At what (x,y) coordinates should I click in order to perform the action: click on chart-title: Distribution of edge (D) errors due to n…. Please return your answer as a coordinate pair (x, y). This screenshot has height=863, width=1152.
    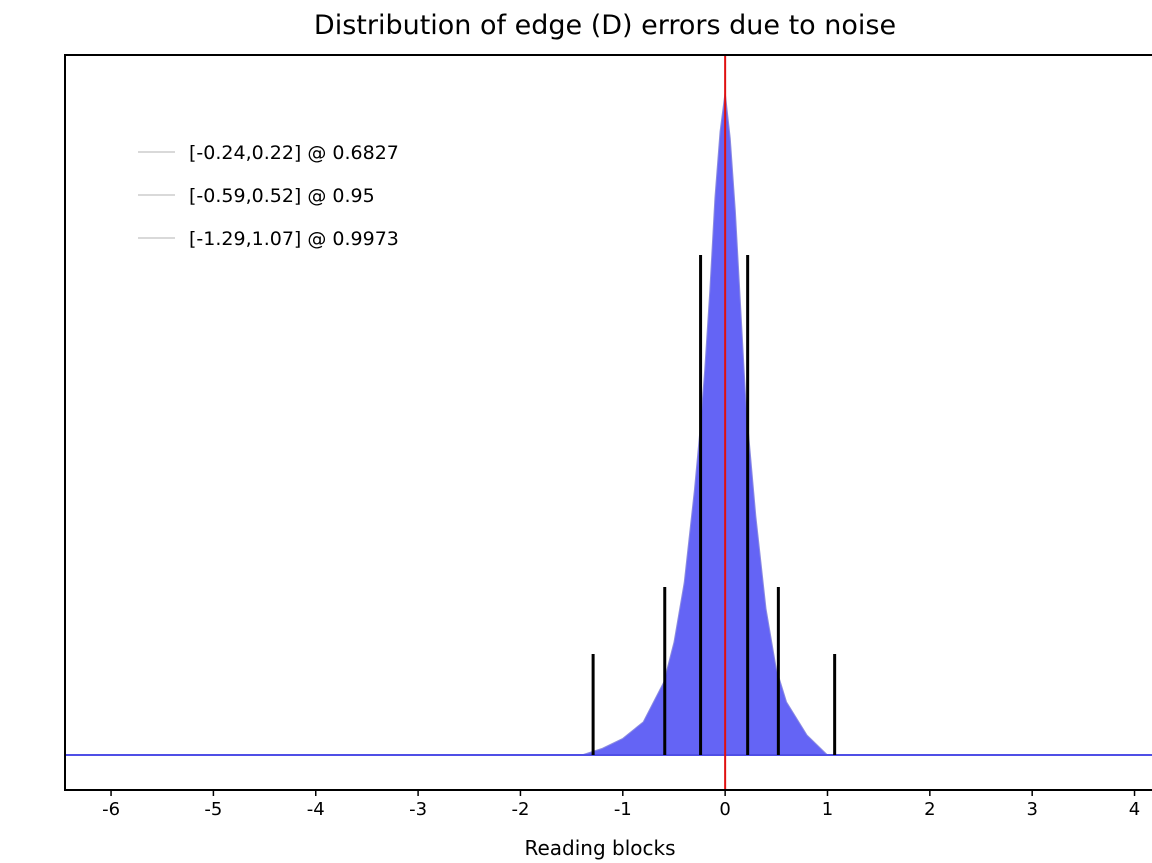
    Looking at the image, I should click on (605, 25).